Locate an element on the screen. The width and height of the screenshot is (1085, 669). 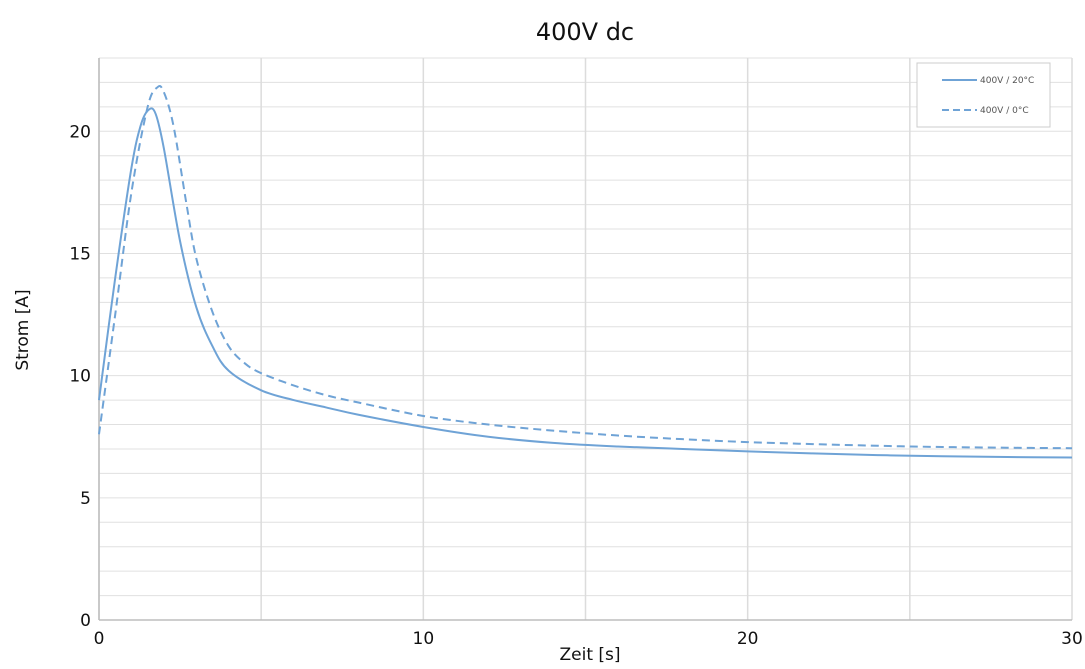
y-tick-label: 5 is located at coordinates (85, 499).